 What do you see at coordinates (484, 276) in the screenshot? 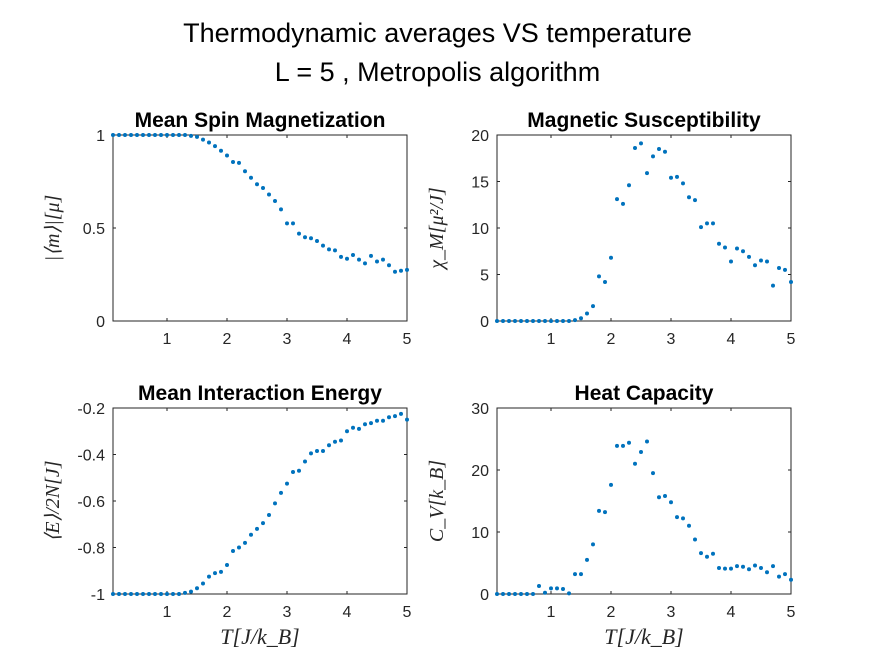
I see `susceptibility-ytick-label: 5` at bounding box center [484, 276].